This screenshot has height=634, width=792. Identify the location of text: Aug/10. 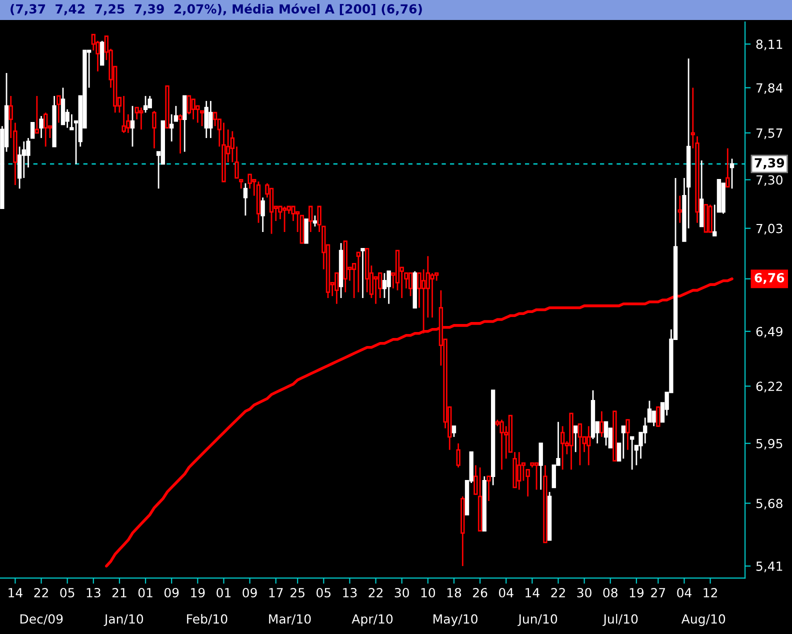
(703, 620).